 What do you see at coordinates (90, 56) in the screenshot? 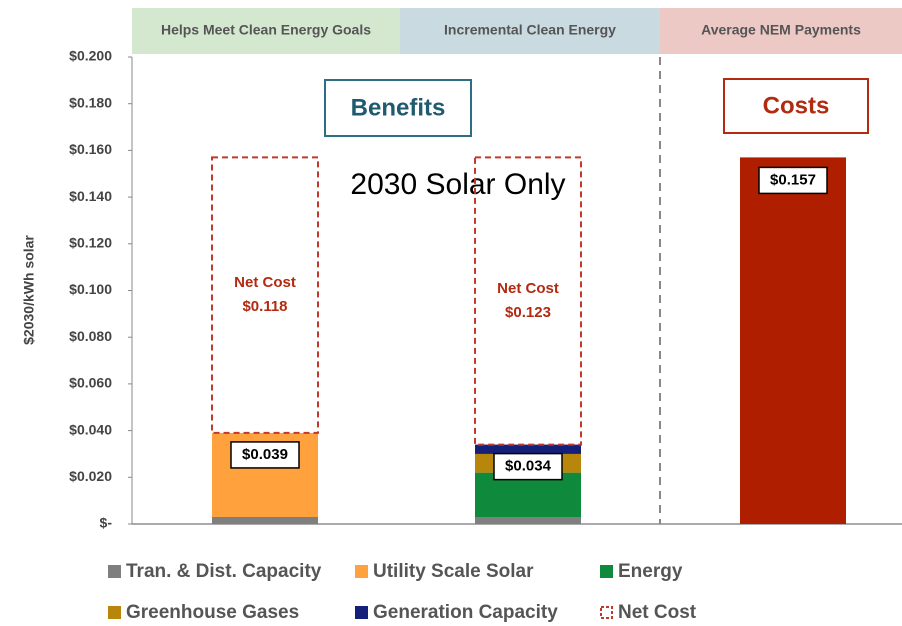
I see `y-tick-label: $0.200` at bounding box center [90, 56].